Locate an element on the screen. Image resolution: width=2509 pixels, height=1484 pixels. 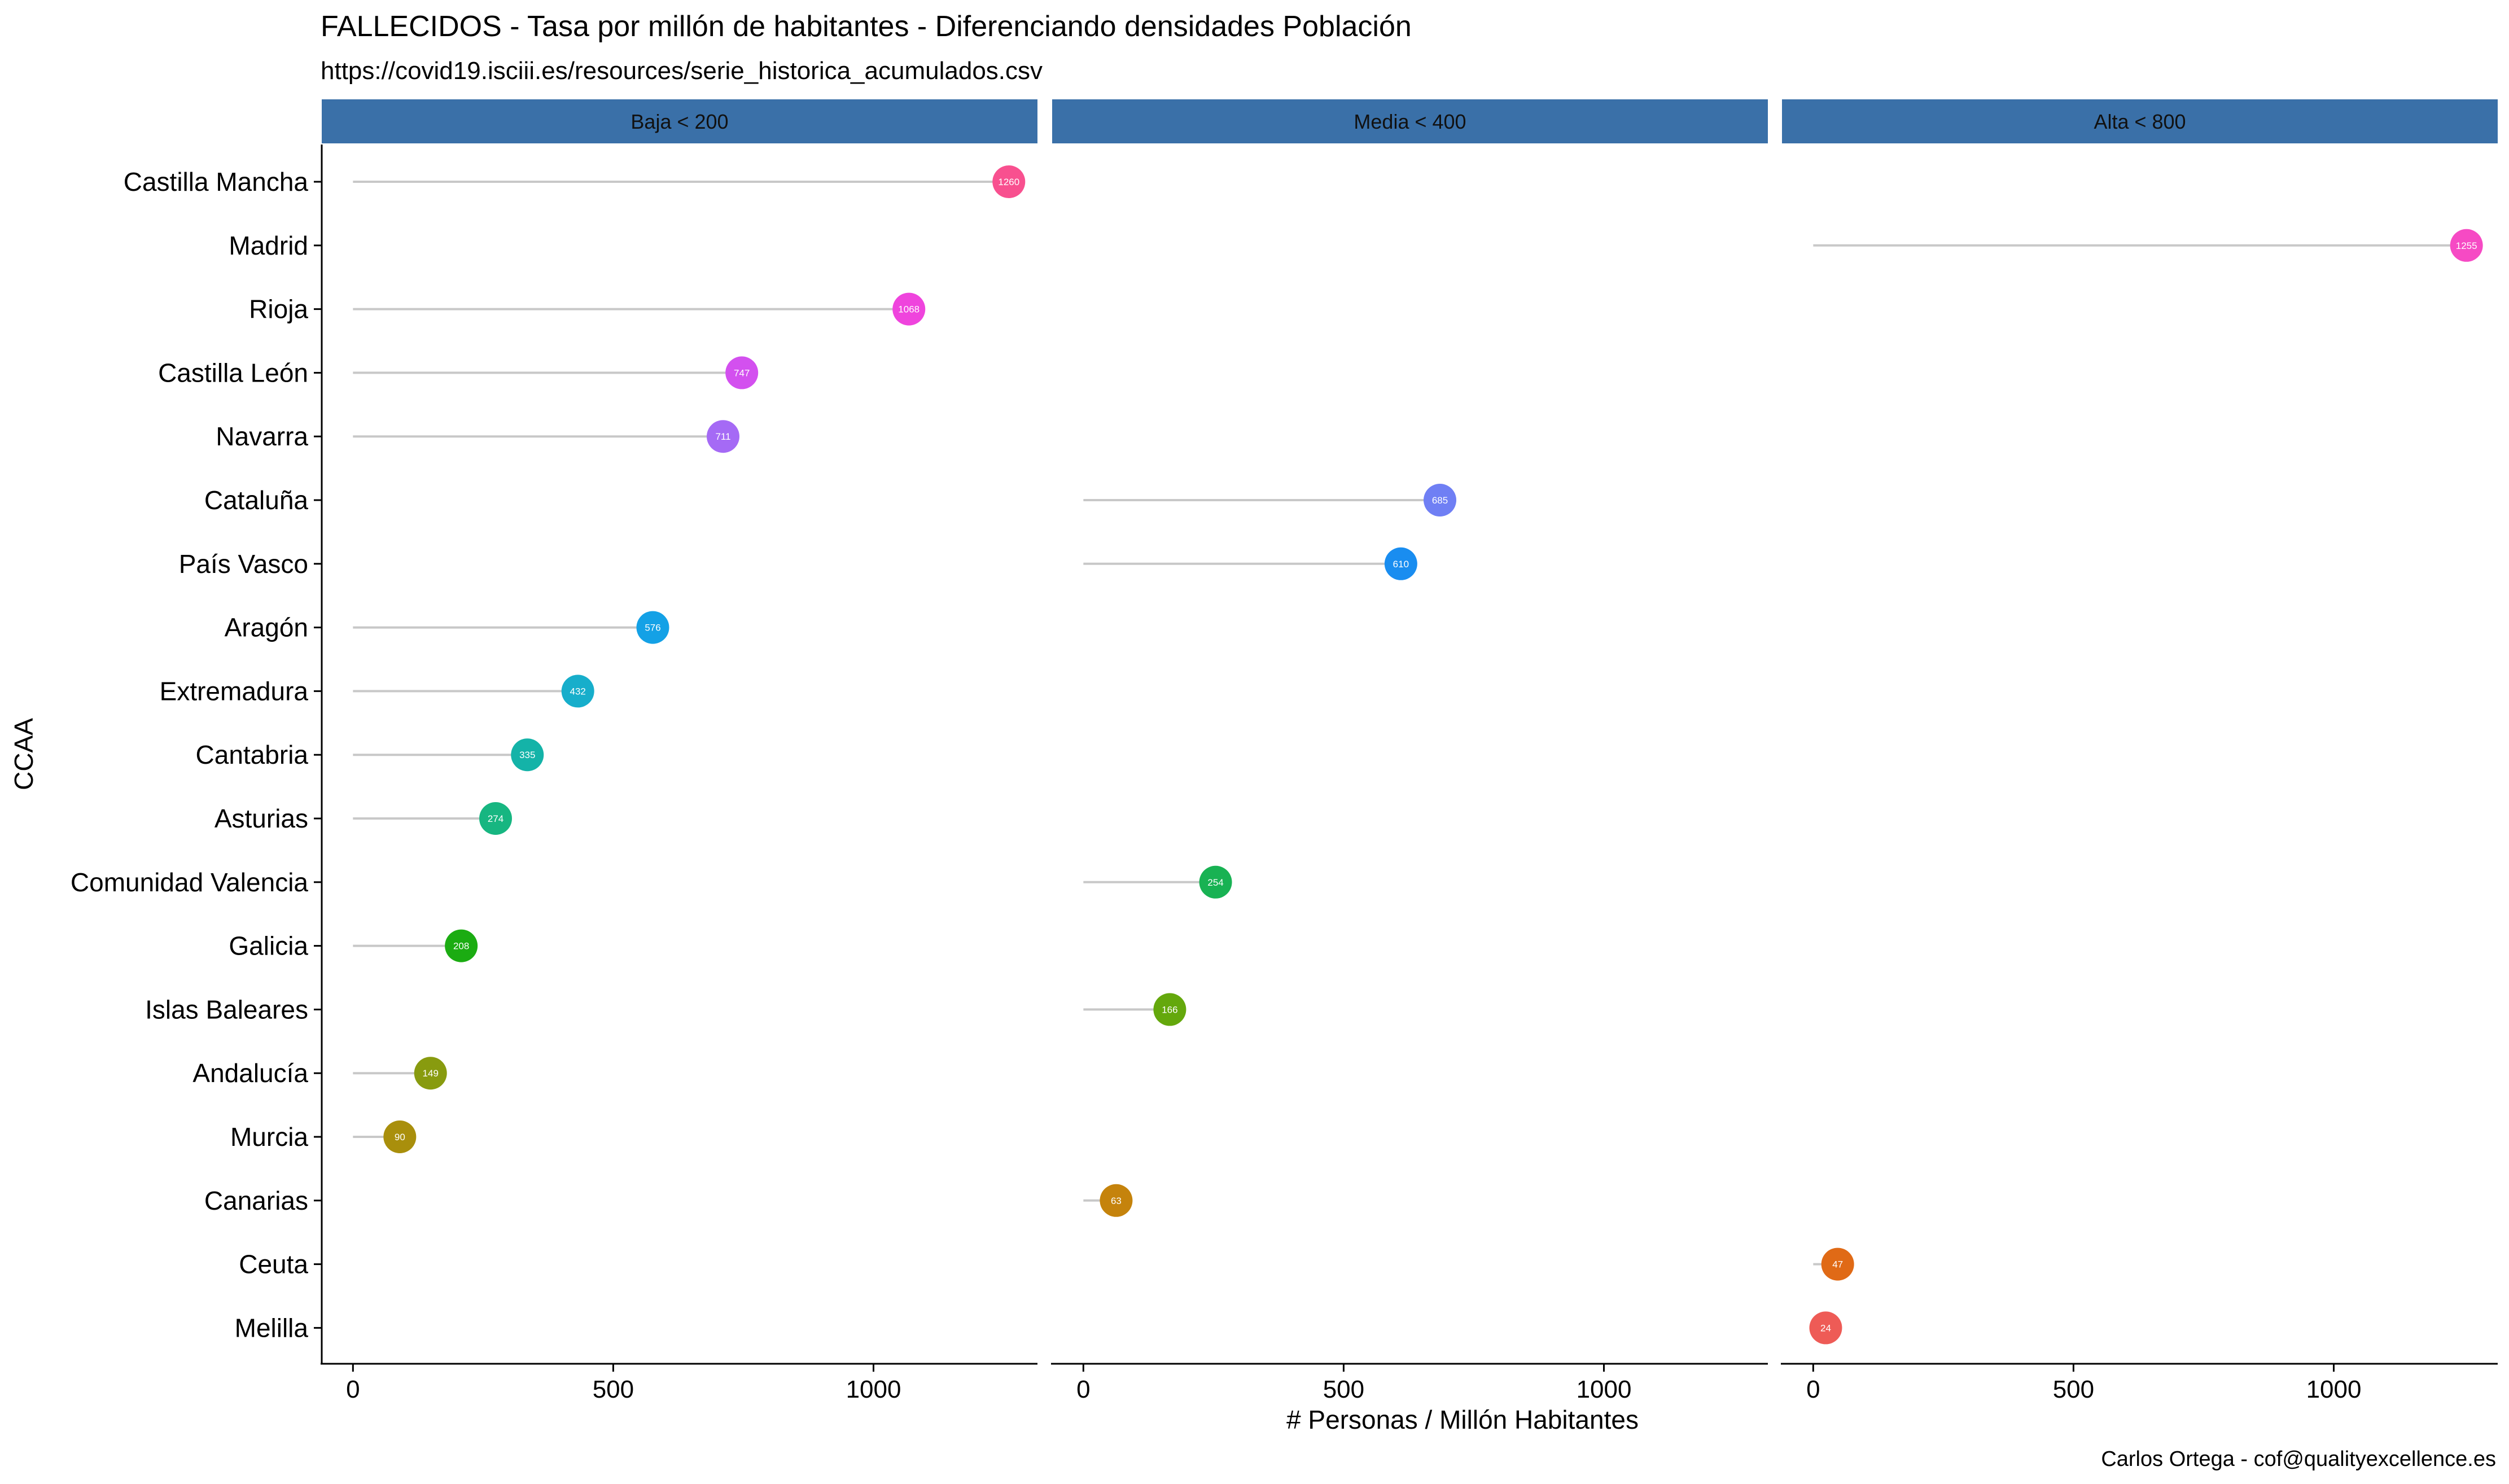
lollipop: 711 is located at coordinates (546, 436).